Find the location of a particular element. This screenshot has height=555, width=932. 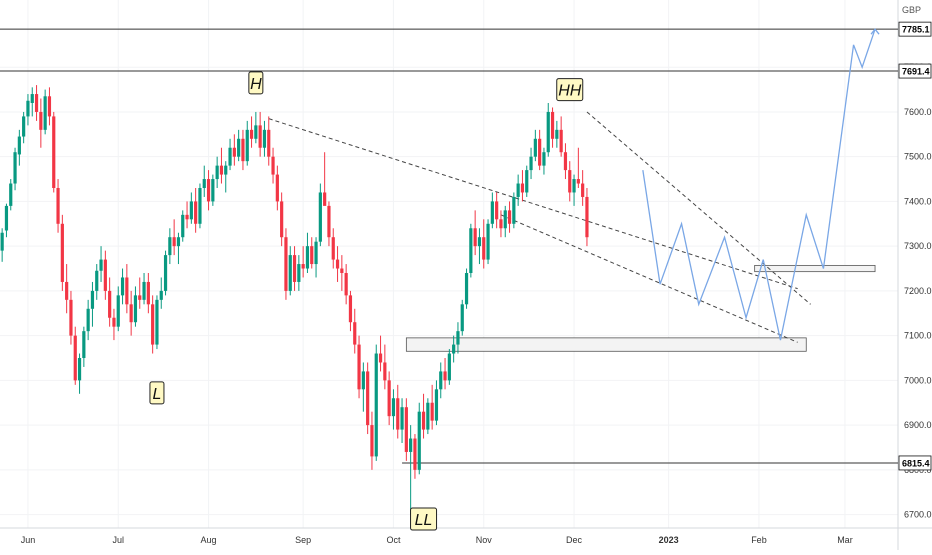

level-label: 7785.1 is located at coordinates (916, 30).